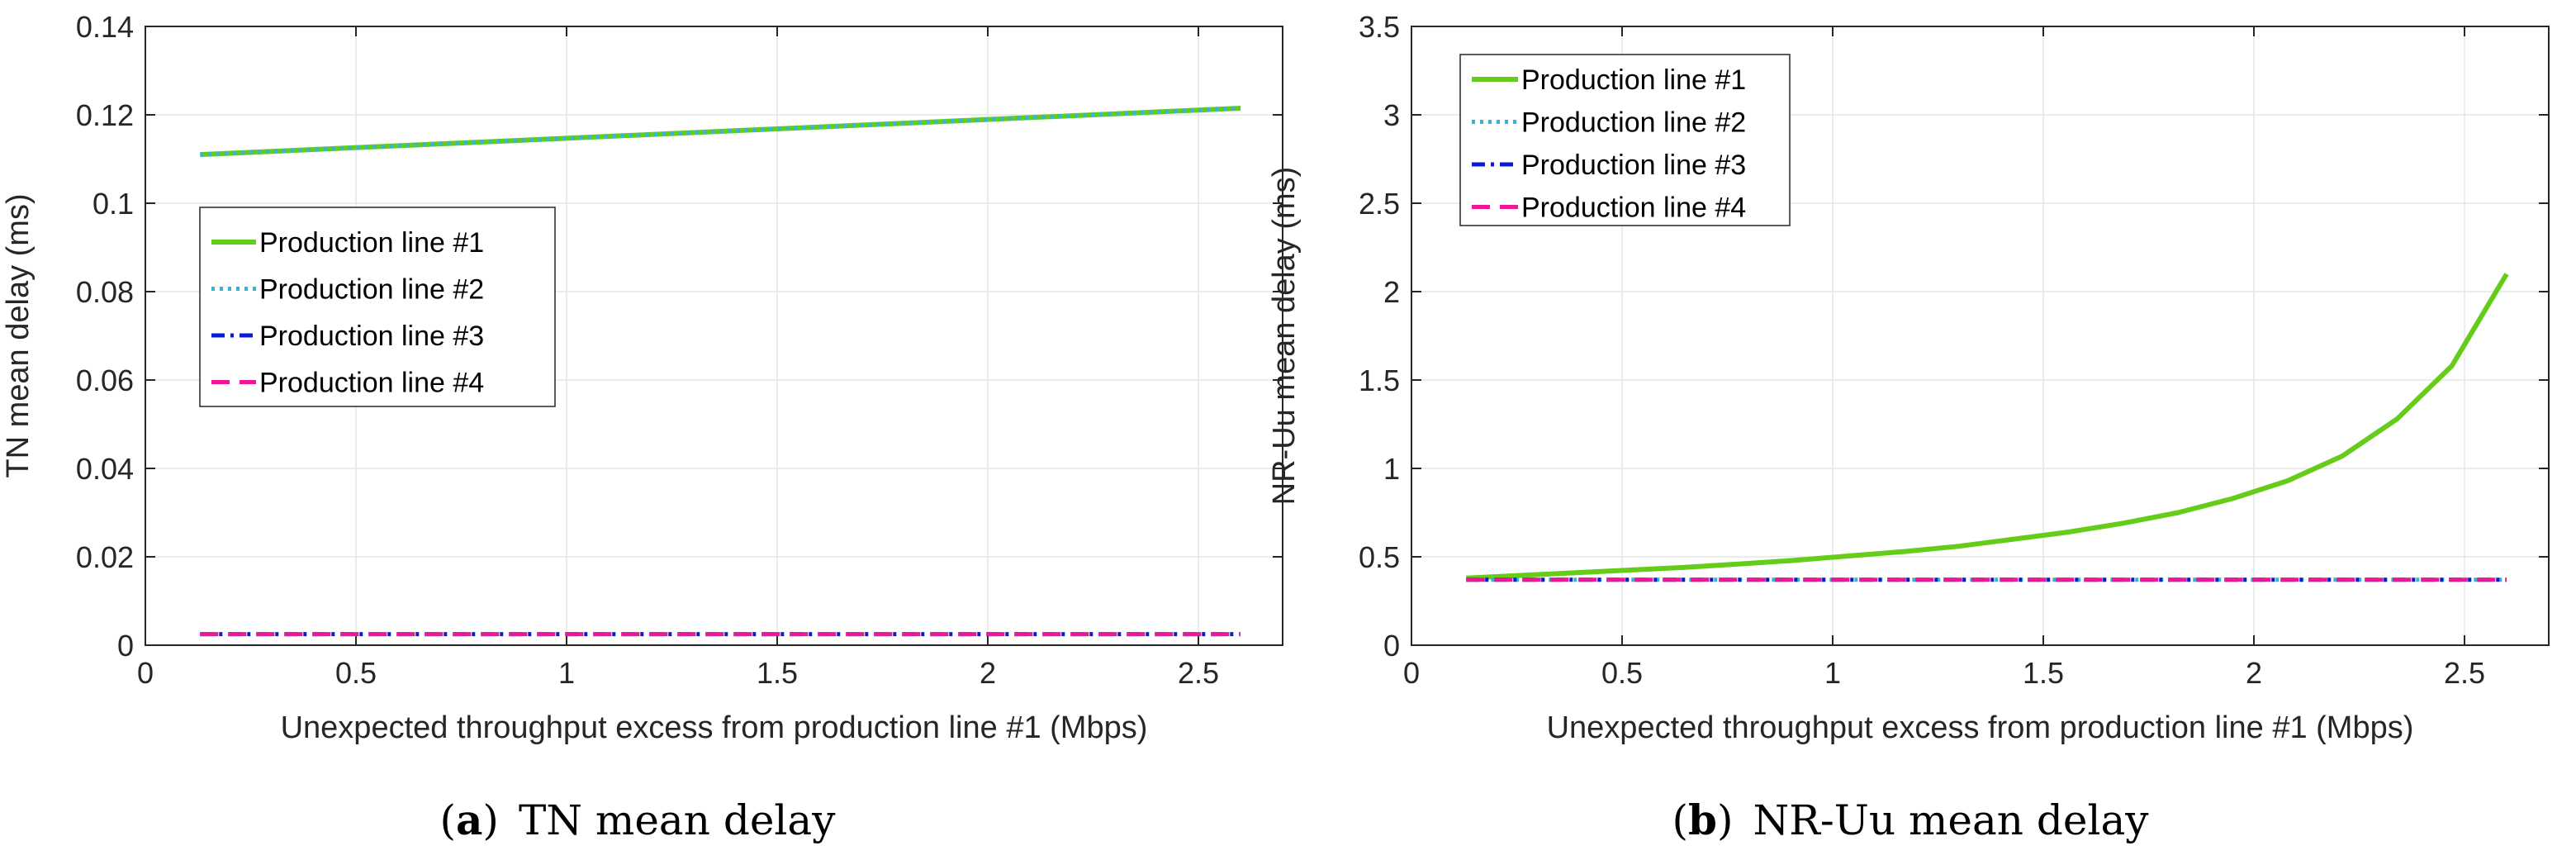 The image size is (2576, 860). What do you see at coordinates (469, 820) in the screenshot?
I see `caption-letter: a` at bounding box center [469, 820].